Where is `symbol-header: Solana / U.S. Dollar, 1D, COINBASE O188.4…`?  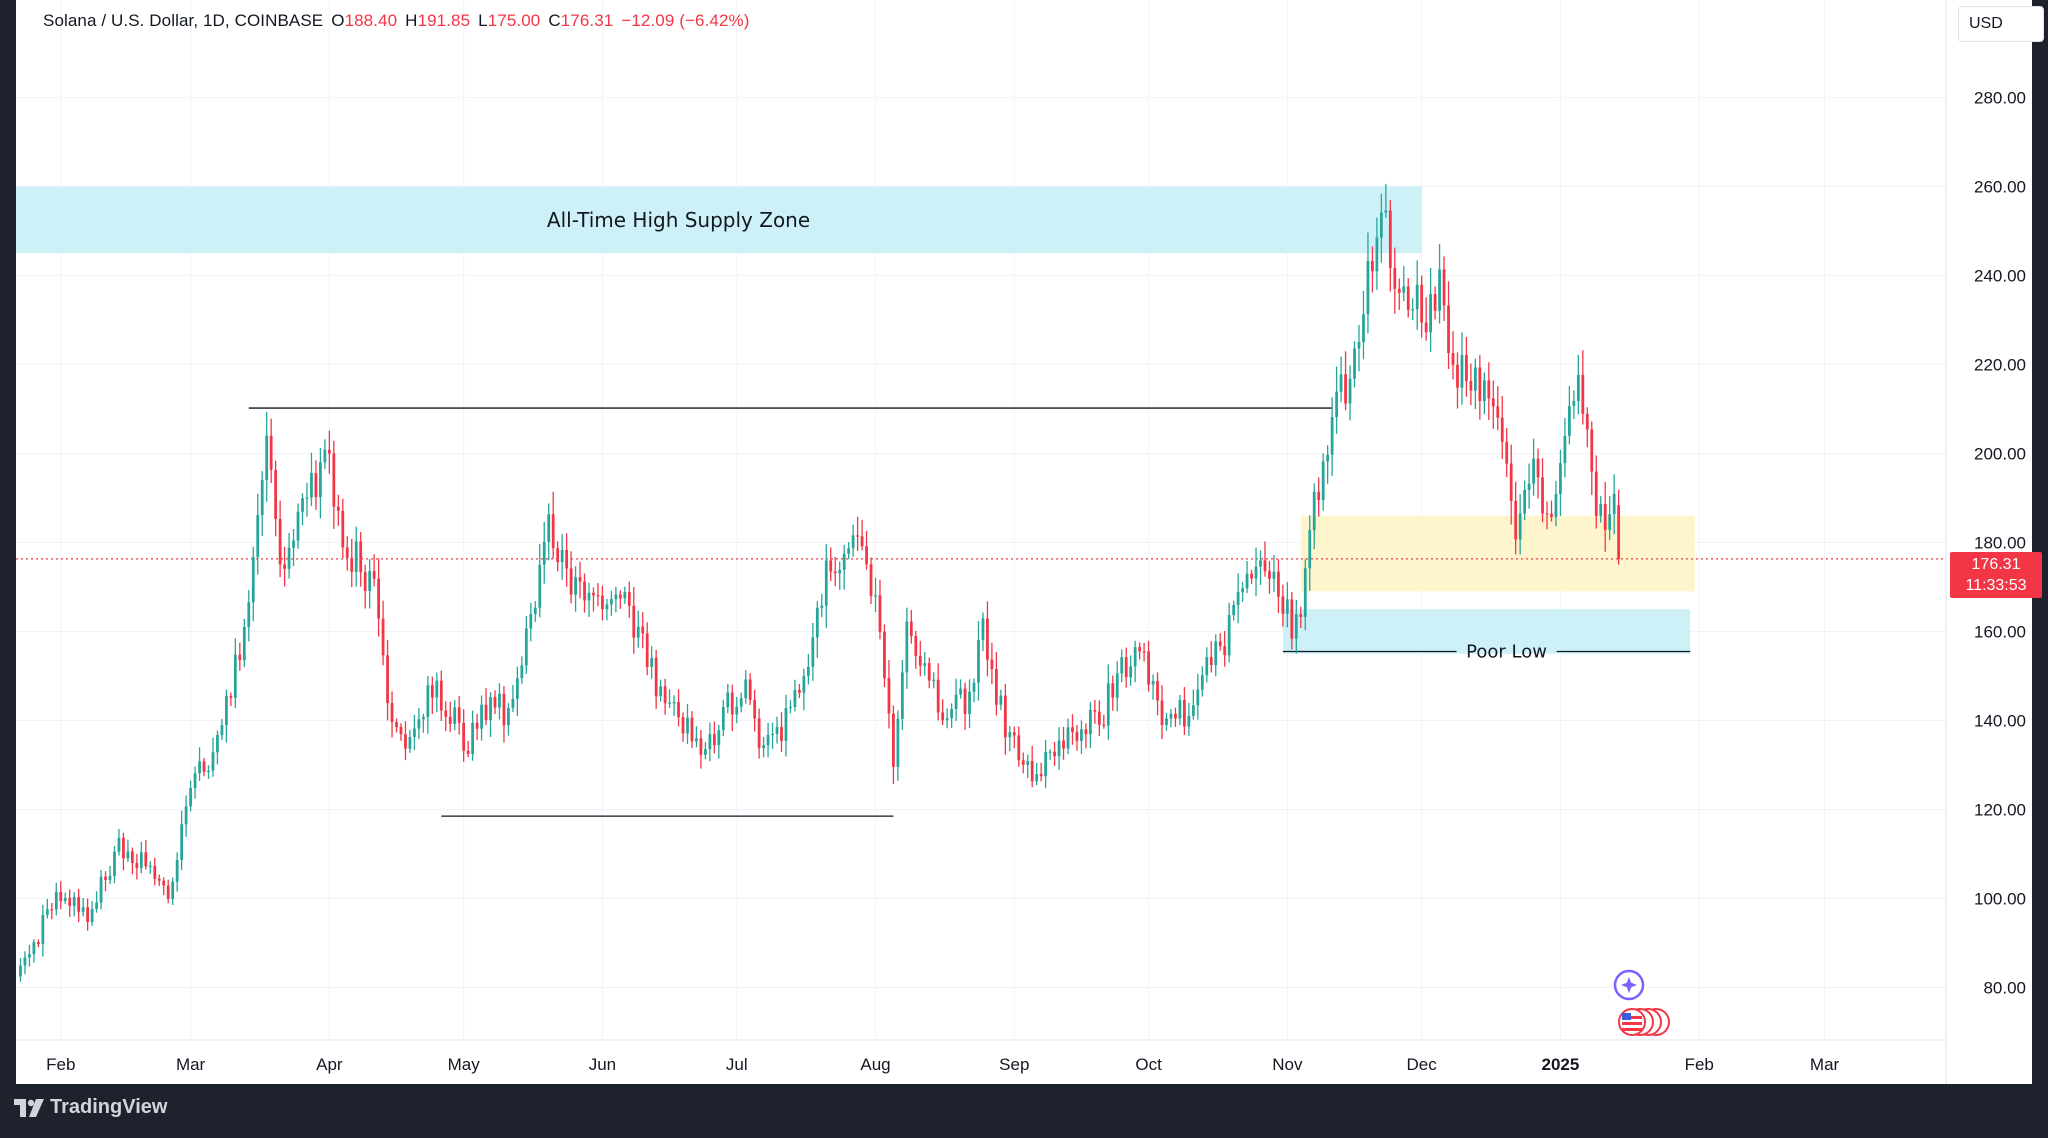
symbol-header: Solana / U.S. Dollar, 1D, COINBASE O188.4… is located at coordinates (396, 21).